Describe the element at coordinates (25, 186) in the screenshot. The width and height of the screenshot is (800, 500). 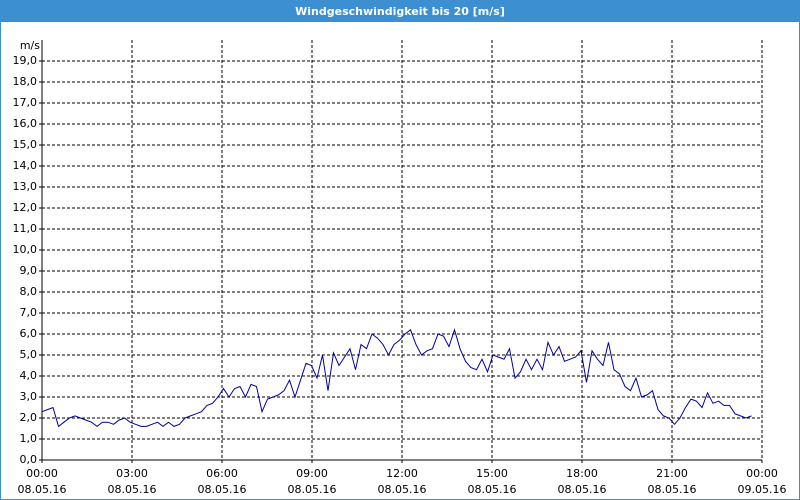
I see `y-tick-label: 13,0` at that location.